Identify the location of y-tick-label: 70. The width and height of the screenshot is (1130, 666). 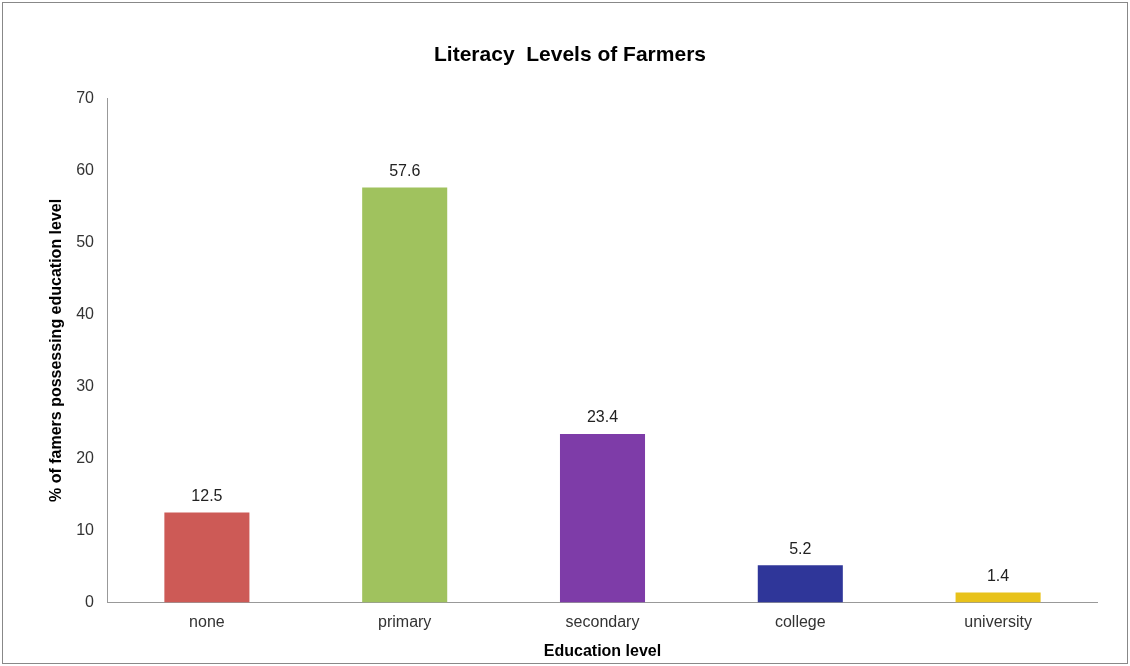
(85, 97).